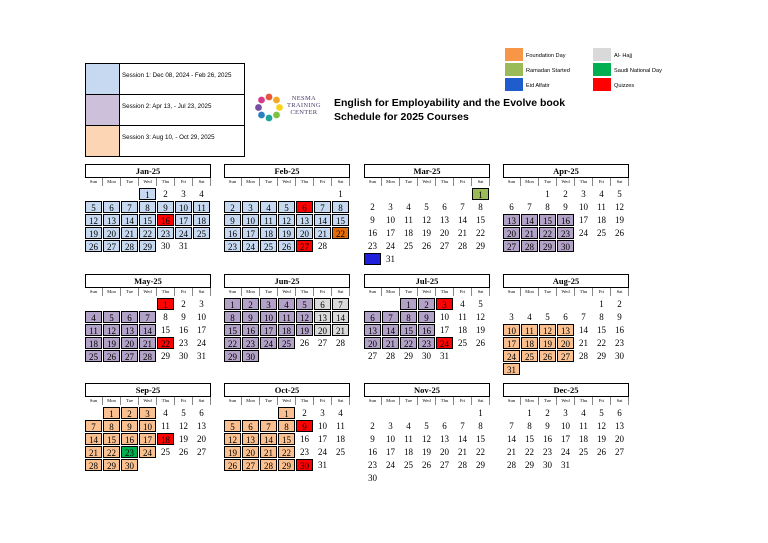  What do you see at coordinates (529, 233) in the screenshot?
I see `day-cell: 21` at bounding box center [529, 233].